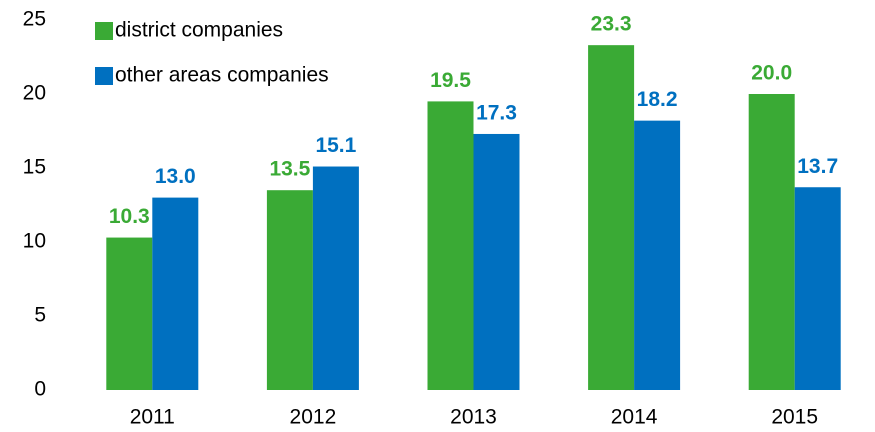 This screenshot has height=432, width=875. I want to click on value-label: 20.0, so click(771, 73).